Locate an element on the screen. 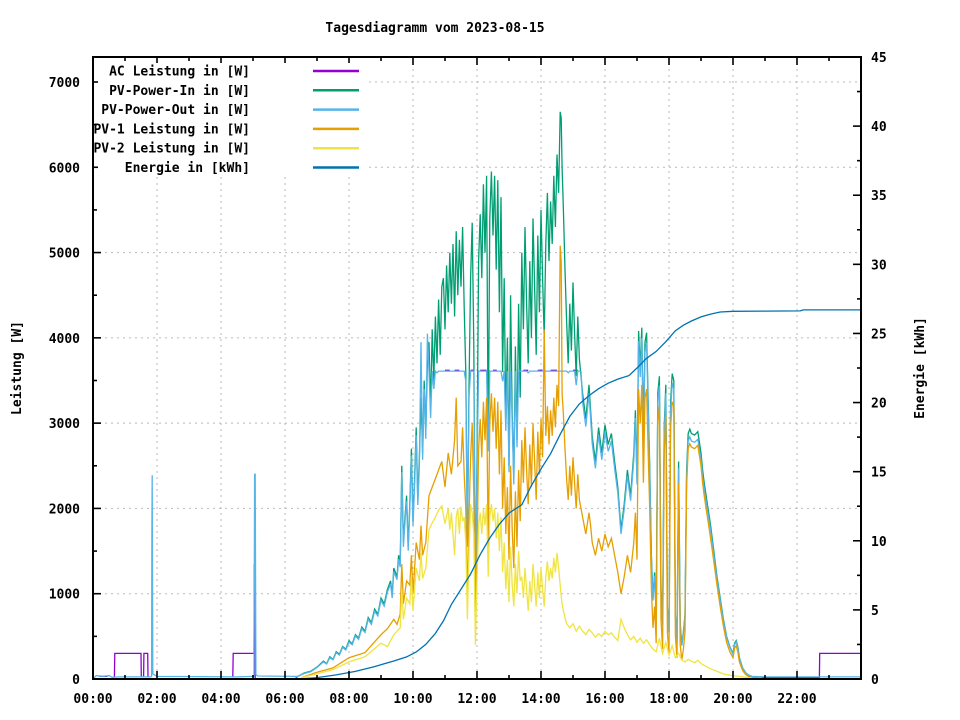 Image resolution: width=960 pixels, height=720 pixels. x-tick-label: 00:00 is located at coordinates (92, 699).